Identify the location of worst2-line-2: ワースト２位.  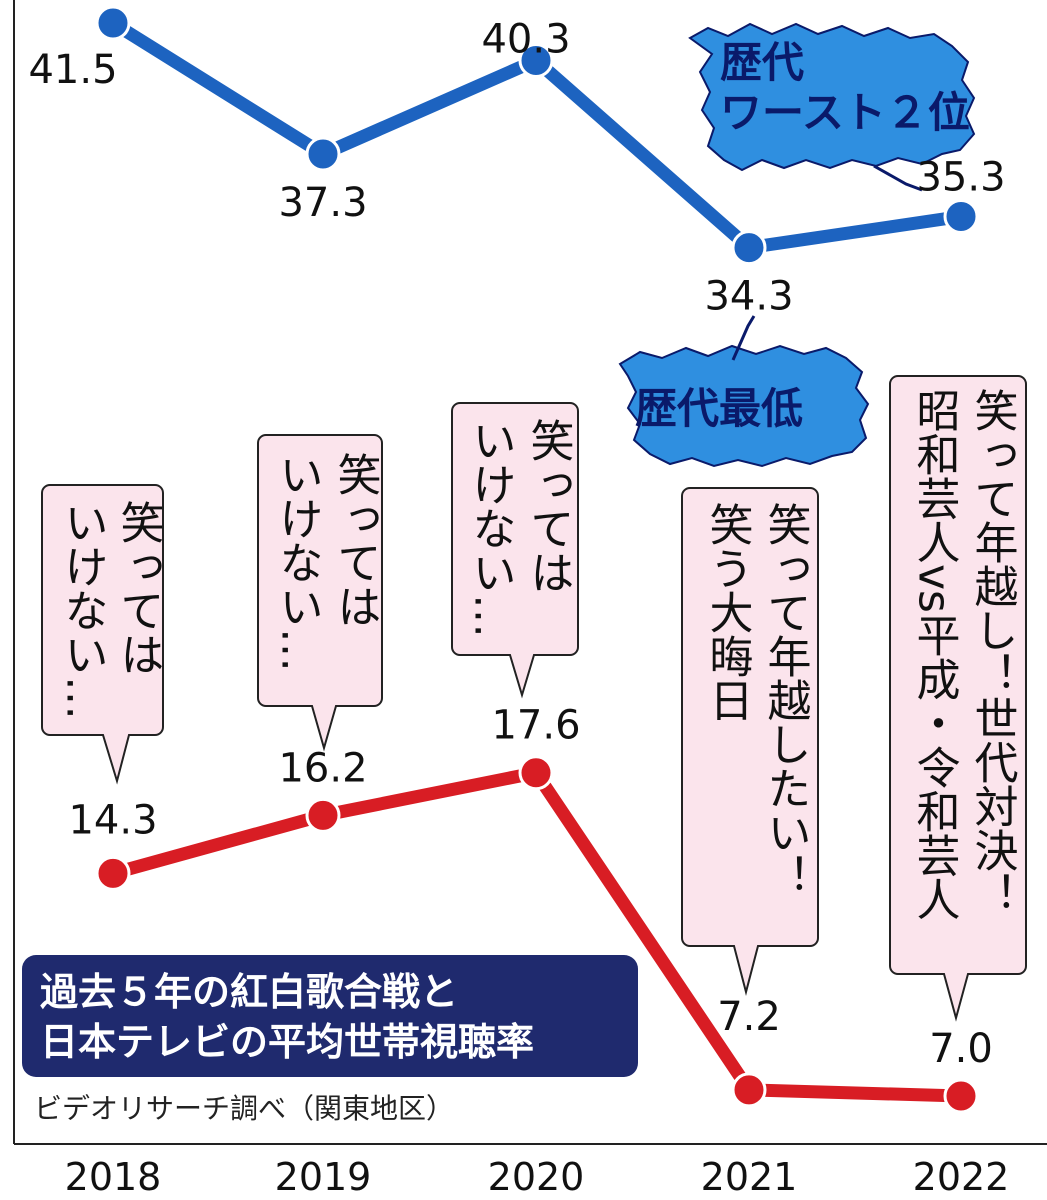
(845, 112).